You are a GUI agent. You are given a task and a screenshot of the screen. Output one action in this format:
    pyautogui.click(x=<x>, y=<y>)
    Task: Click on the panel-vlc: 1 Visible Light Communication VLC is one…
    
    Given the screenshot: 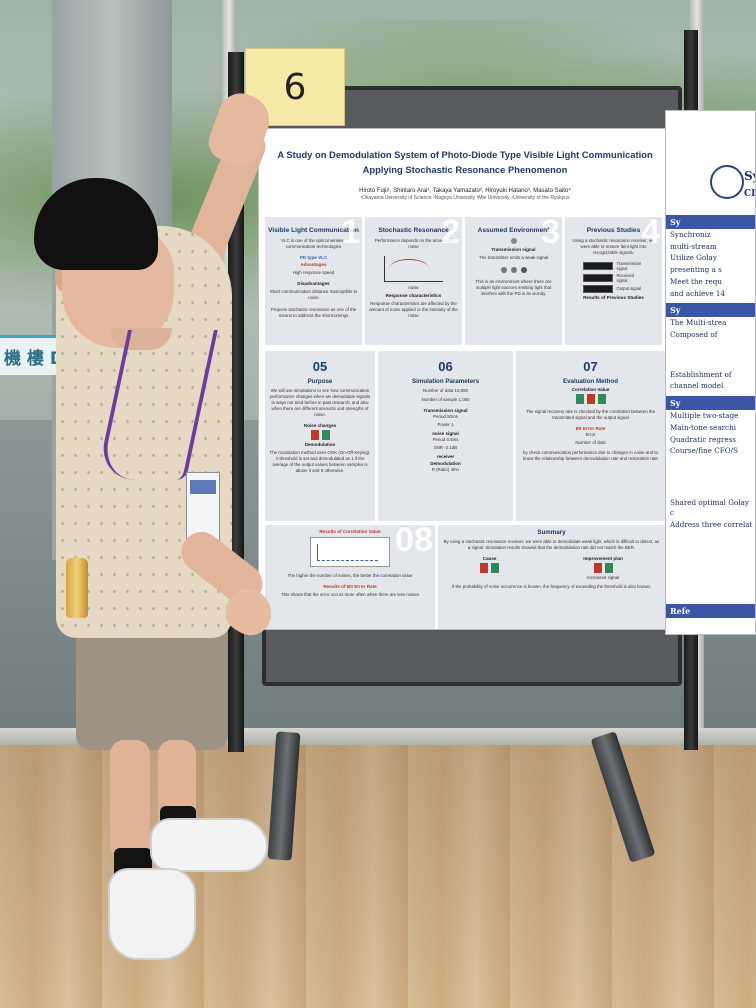 What is the action you would take?
    pyautogui.click(x=313, y=281)
    